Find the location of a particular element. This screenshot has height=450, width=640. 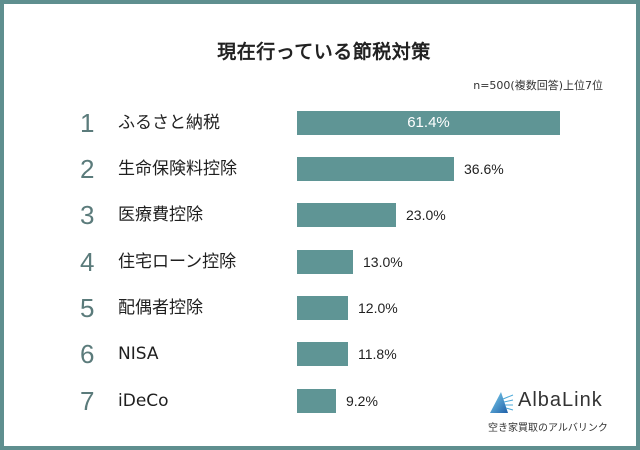

chart-title: 現在行っている節税対策 is located at coordinates (324, 52).